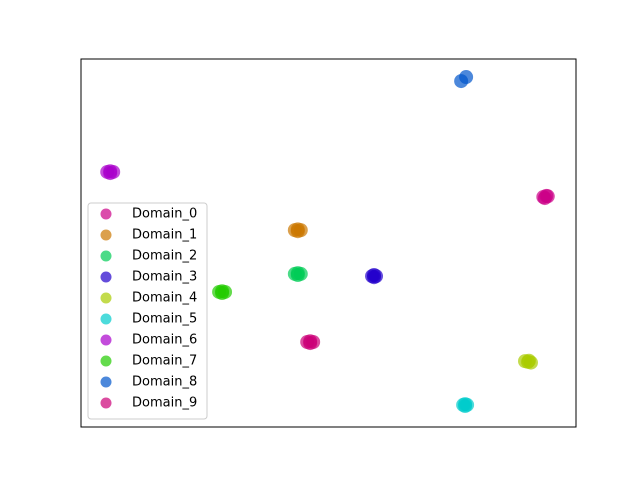  What do you see at coordinates (164, 235) in the screenshot?
I see `legend-label: Domain_1` at bounding box center [164, 235].